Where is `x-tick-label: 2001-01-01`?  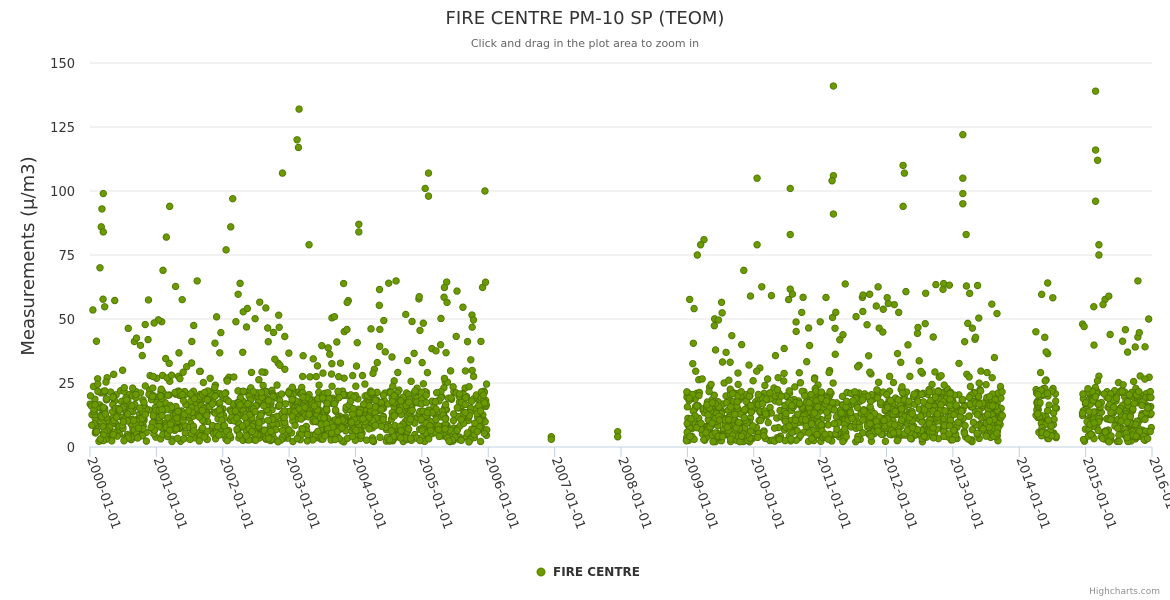 x-tick-label: 2001-01-01 is located at coordinates (170, 493).